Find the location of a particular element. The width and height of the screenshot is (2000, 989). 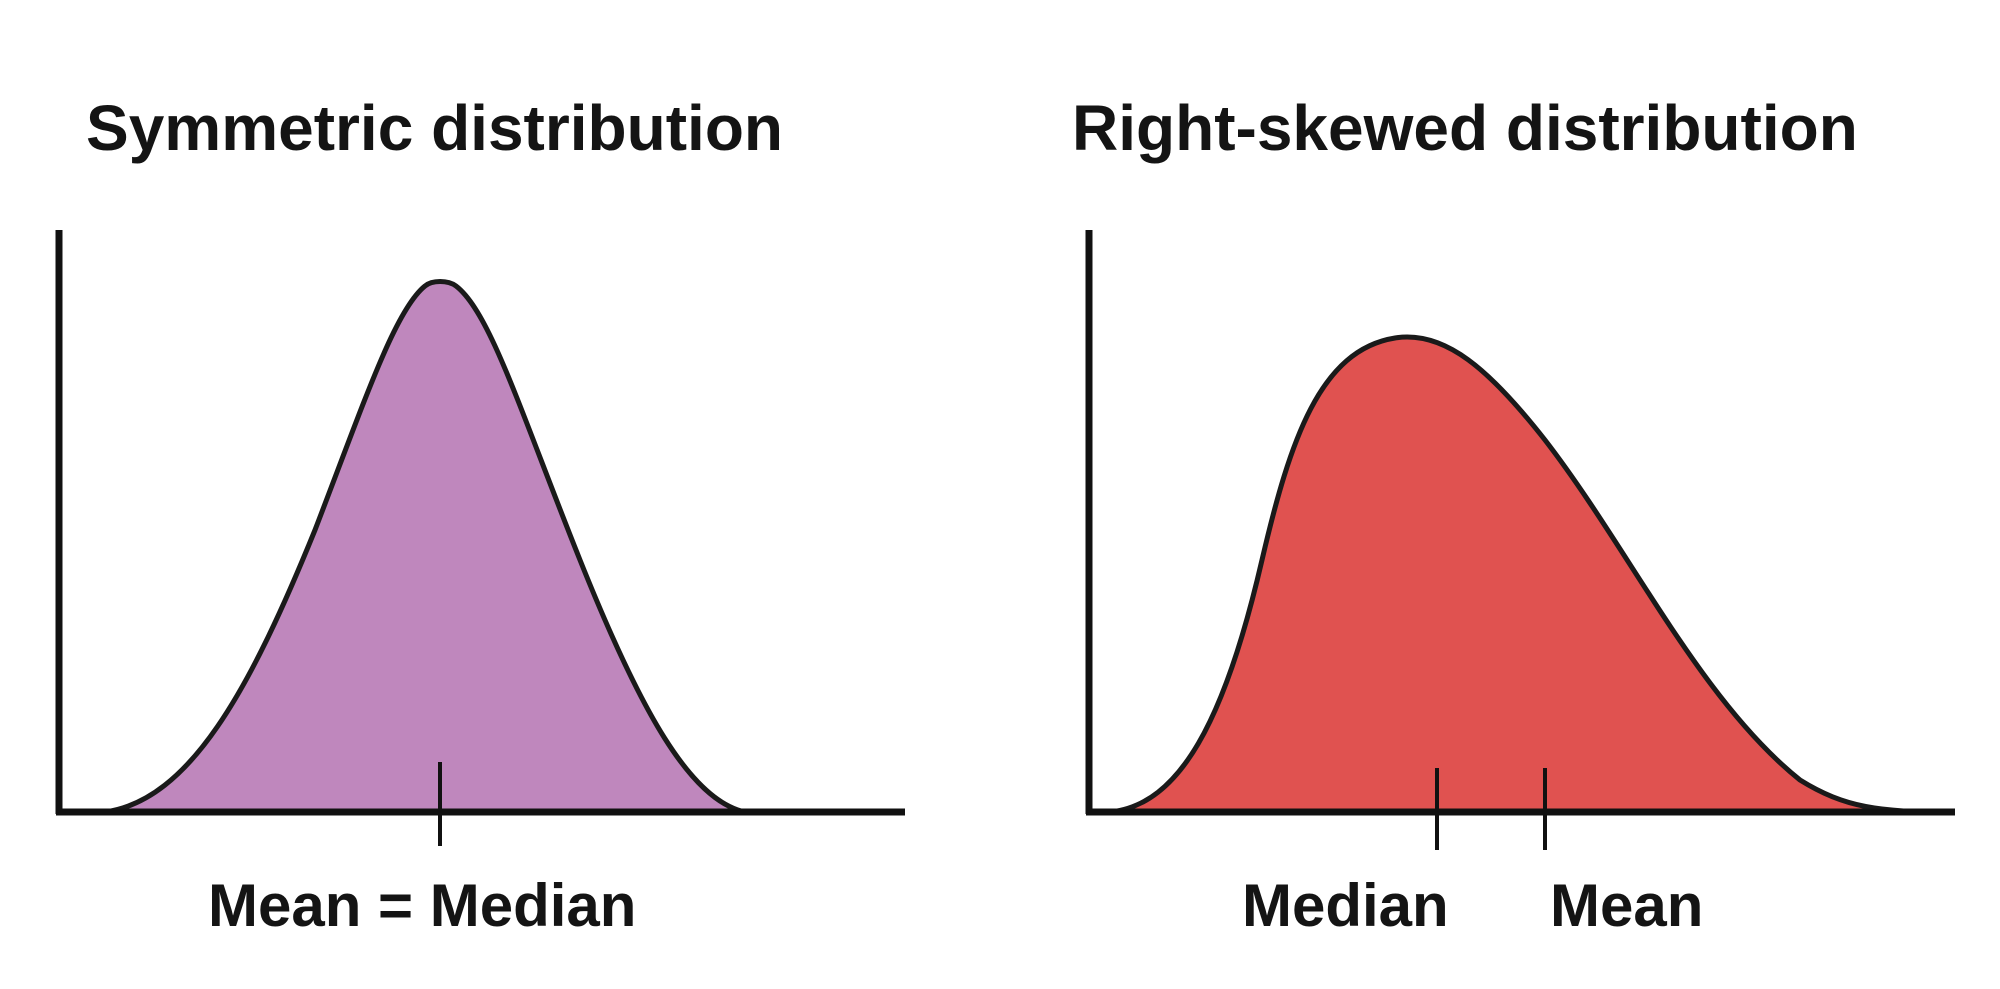

mean-median-label: Mean = Median is located at coordinates (422, 905).